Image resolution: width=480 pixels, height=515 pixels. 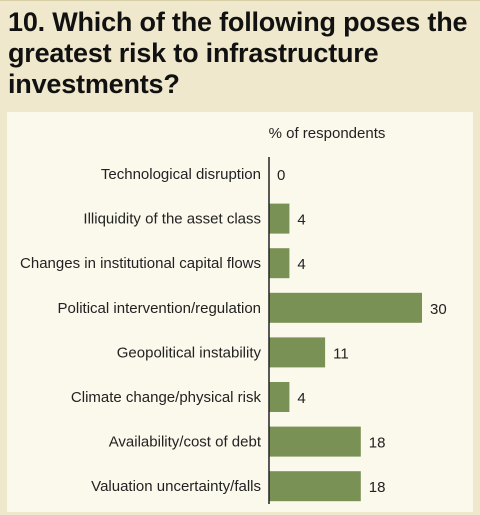 I want to click on category-label: Availability/cost of debt, so click(x=185, y=442).